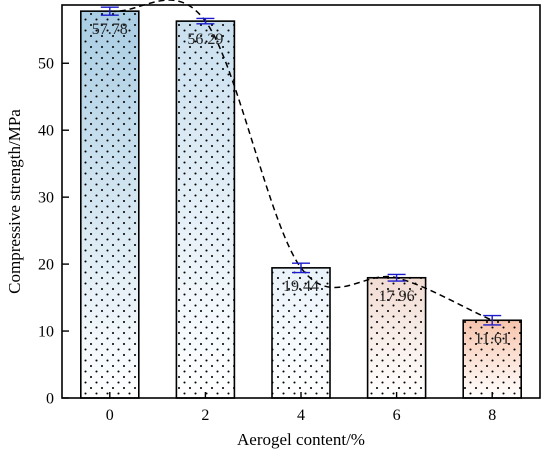 The image size is (550, 456). What do you see at coordinates (491, 338) in the screenshot?
I see `data-label: 11.61` at bounding box center [491, 338].